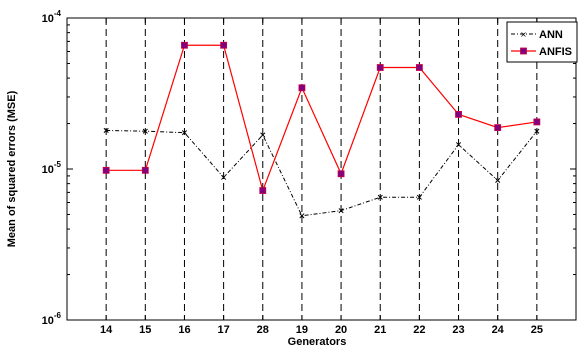  I want to click on legend-ann-marker: ×, so click(523, 34).